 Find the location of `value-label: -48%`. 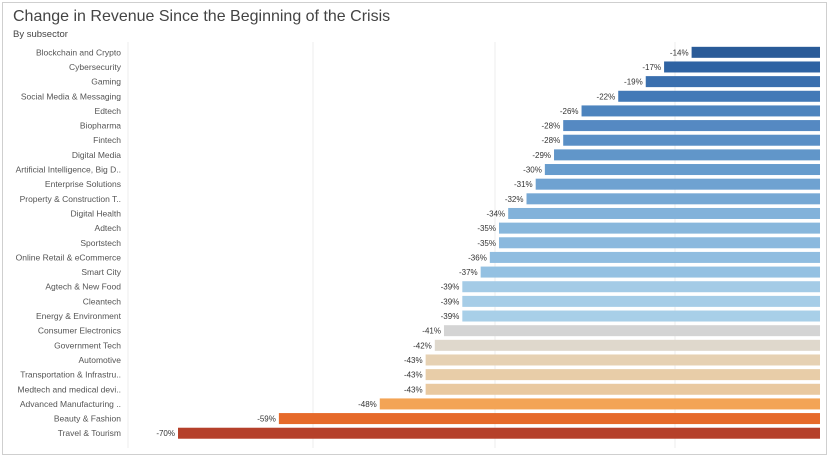

value-label: -48% is located at coordinates (367, 404).